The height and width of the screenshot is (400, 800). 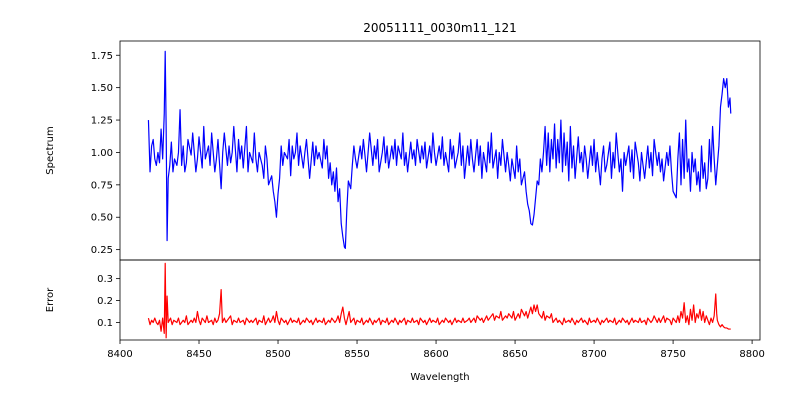 I want to click on error-y-tick-label: 0.2, so click(x=105, y=301).